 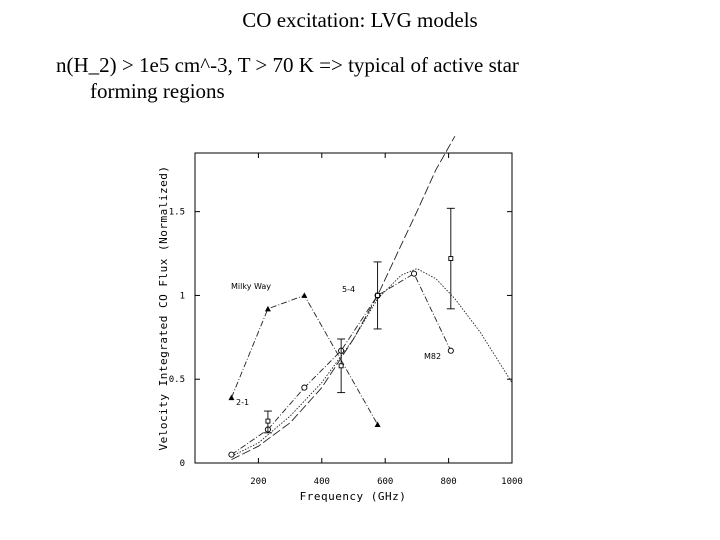 What do you see at coordinates (512, 482) in the screenshot?
I see `x-tick-label: 1000` at bounding box center [512, 482].